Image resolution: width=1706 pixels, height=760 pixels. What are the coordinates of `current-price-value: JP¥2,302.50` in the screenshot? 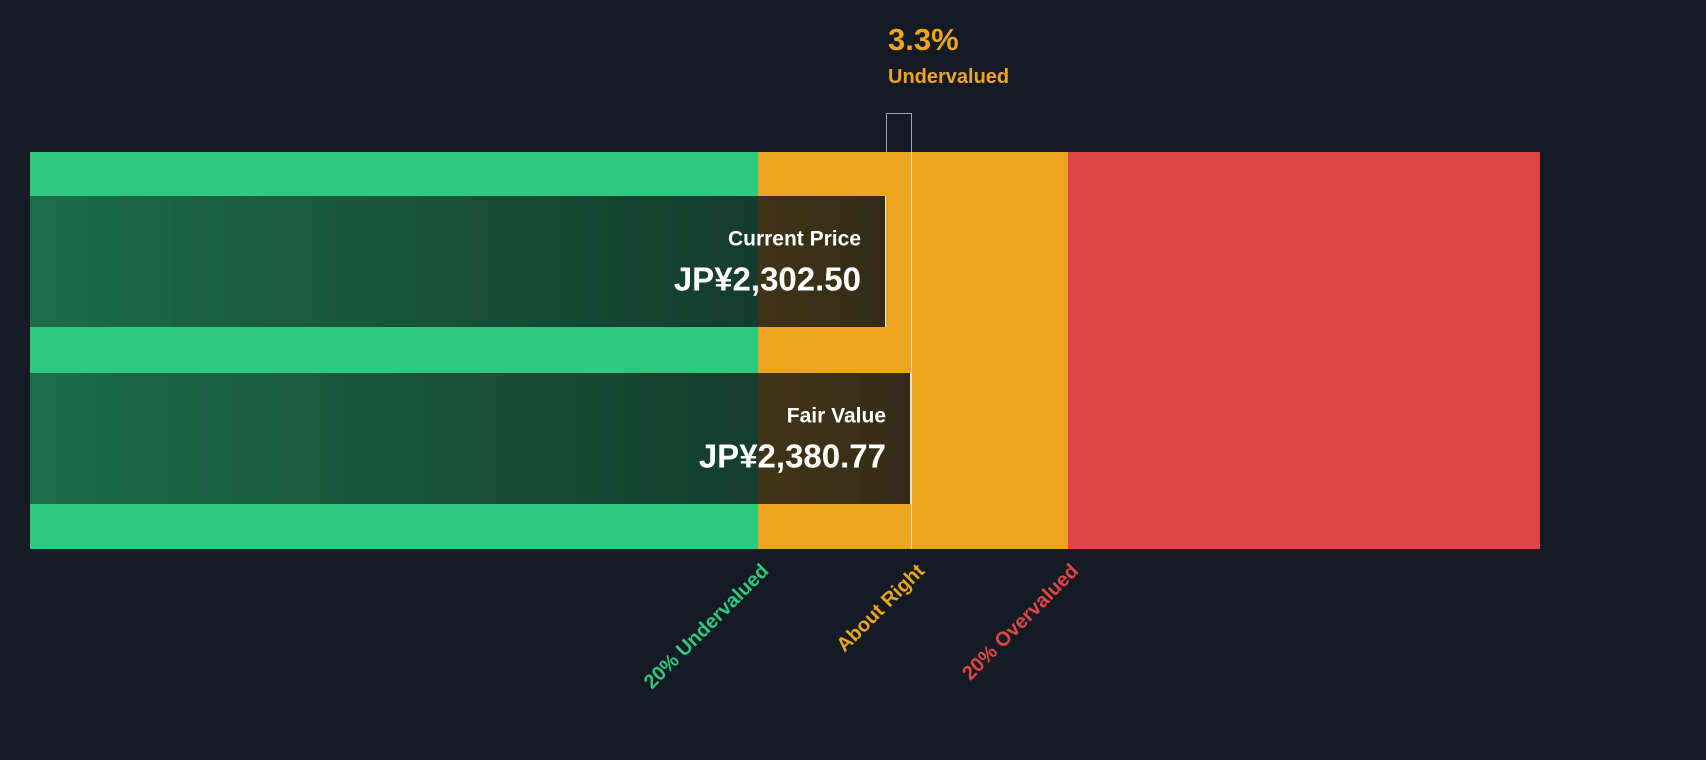 It's located at (767, 278).